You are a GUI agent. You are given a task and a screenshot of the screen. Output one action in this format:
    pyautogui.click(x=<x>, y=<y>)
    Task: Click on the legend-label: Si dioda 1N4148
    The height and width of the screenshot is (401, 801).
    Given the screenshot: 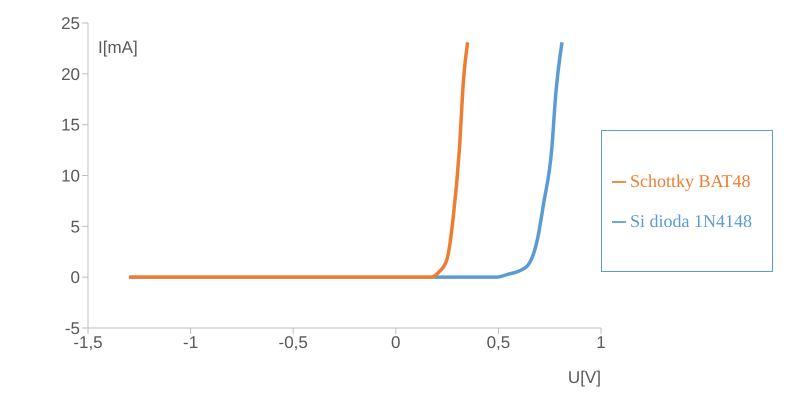 What is the action you would take?
    pyautogui.click(x=691, y=220)
    